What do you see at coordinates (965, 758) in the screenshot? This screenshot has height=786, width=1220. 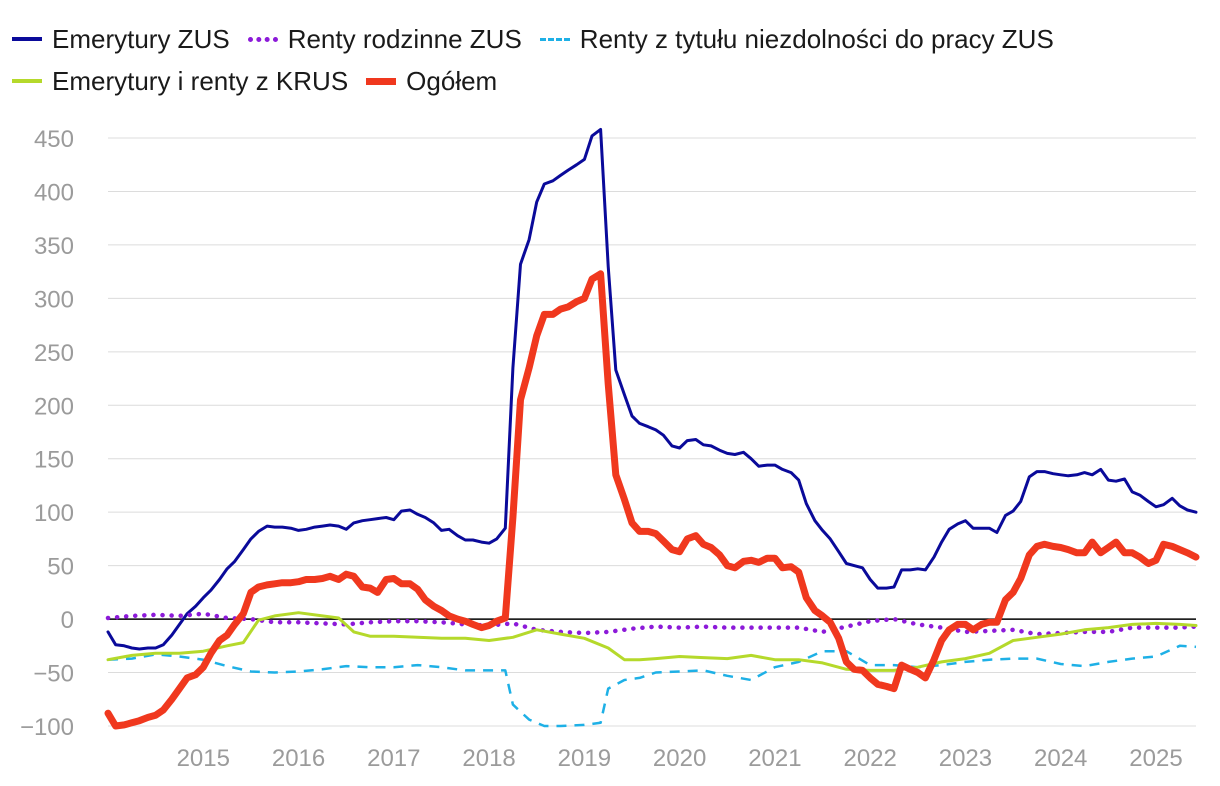 I see `x-tick-label: 2023` at bounding box center [965, 758].